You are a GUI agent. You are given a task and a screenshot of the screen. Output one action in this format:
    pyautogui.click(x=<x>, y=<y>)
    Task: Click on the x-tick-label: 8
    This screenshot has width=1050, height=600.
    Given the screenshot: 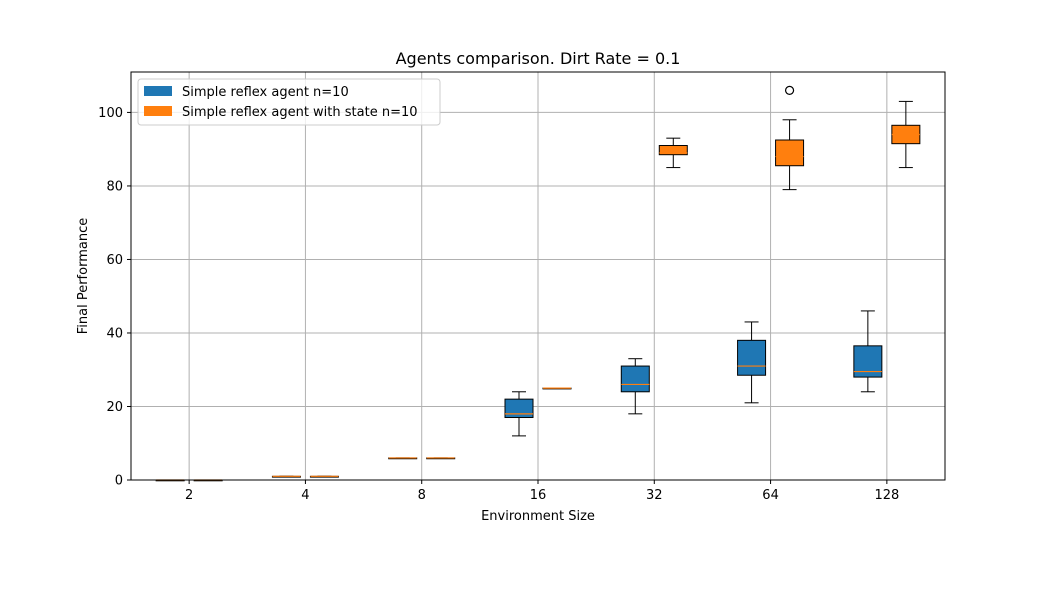 What is the action you would take?
    pyautogui.click(x=422, y=495)
    